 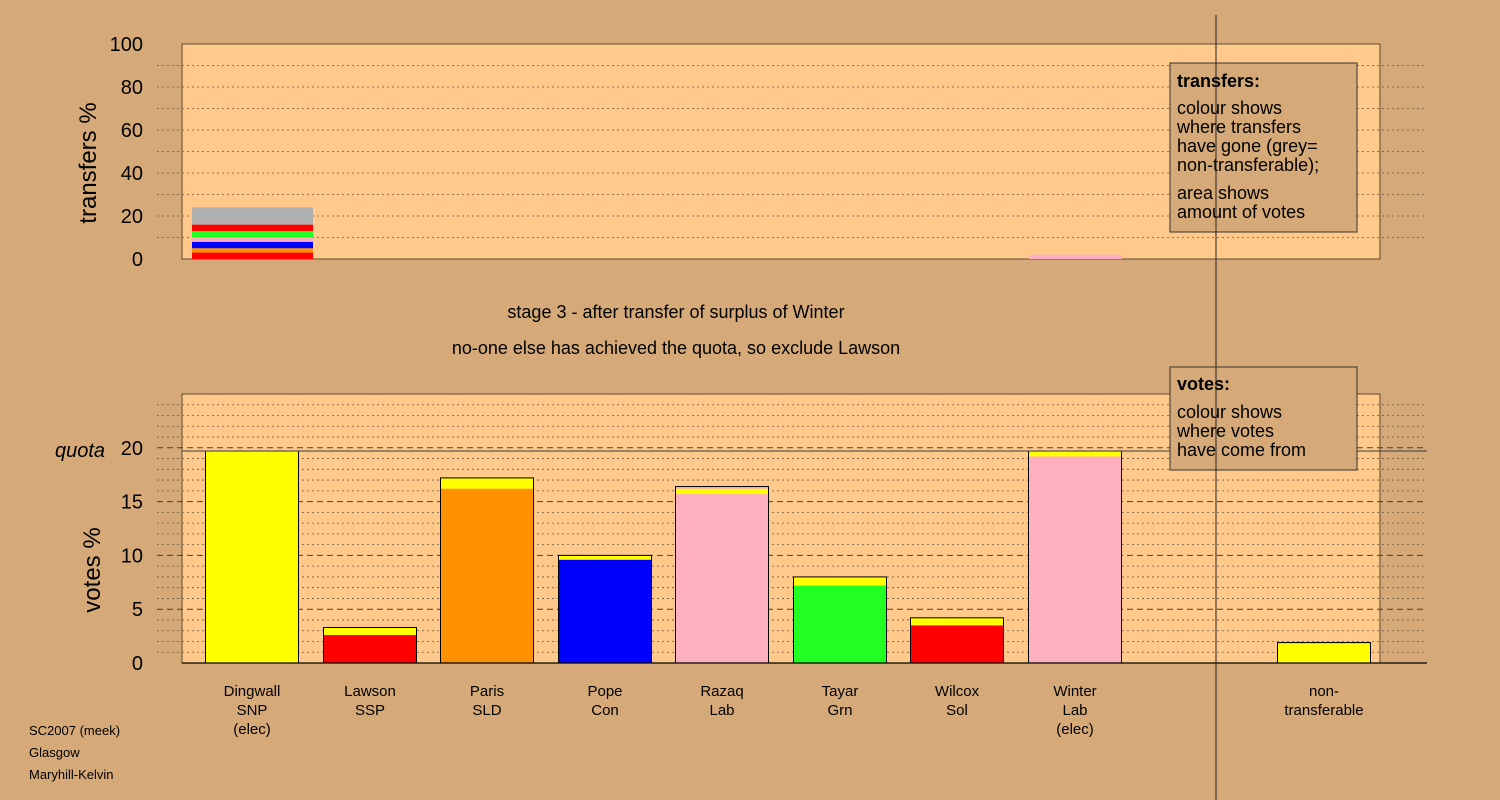 I want to click on category-label: SNP, so click(x=252, y=710).